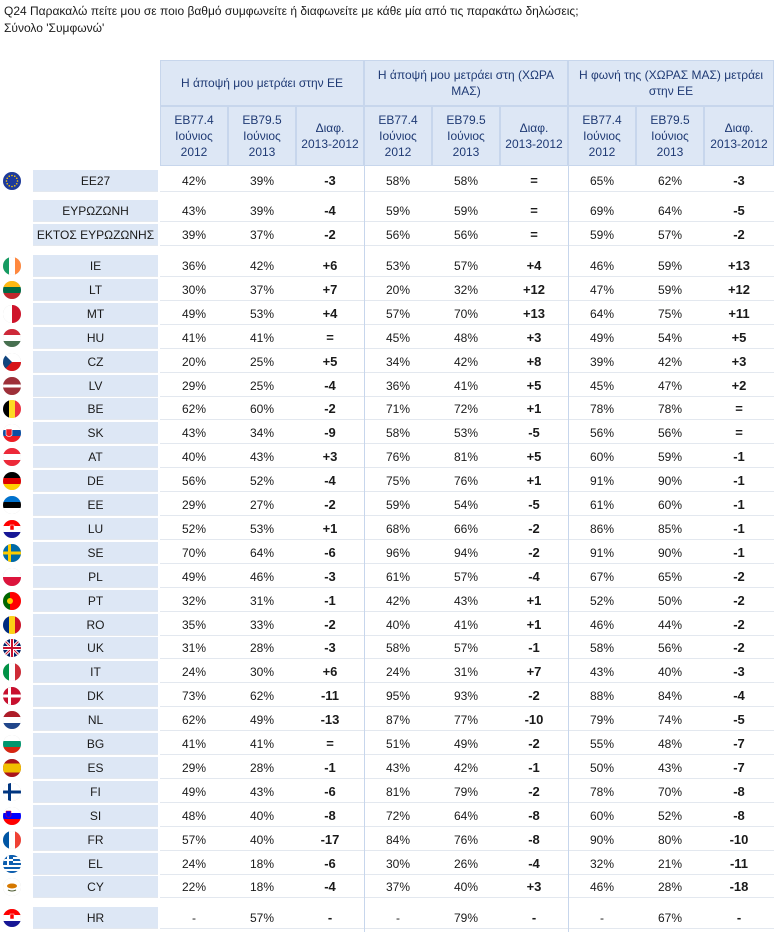 The width and height of the screenshot is (778, 938). What do you see at coordinates (12, 767) in the screenshot?
I see `spain-flag-icon` at bounding box center [12, 767].